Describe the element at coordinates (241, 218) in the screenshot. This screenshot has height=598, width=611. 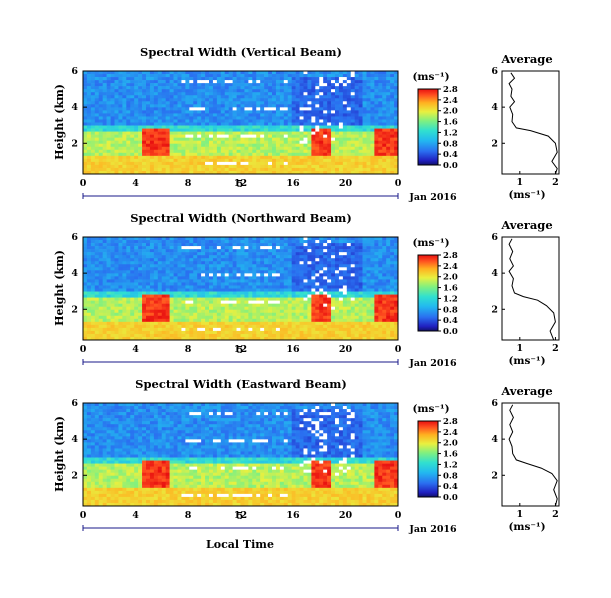
I see `panel-title: Spectral Width (Northward Beam)` at that location.